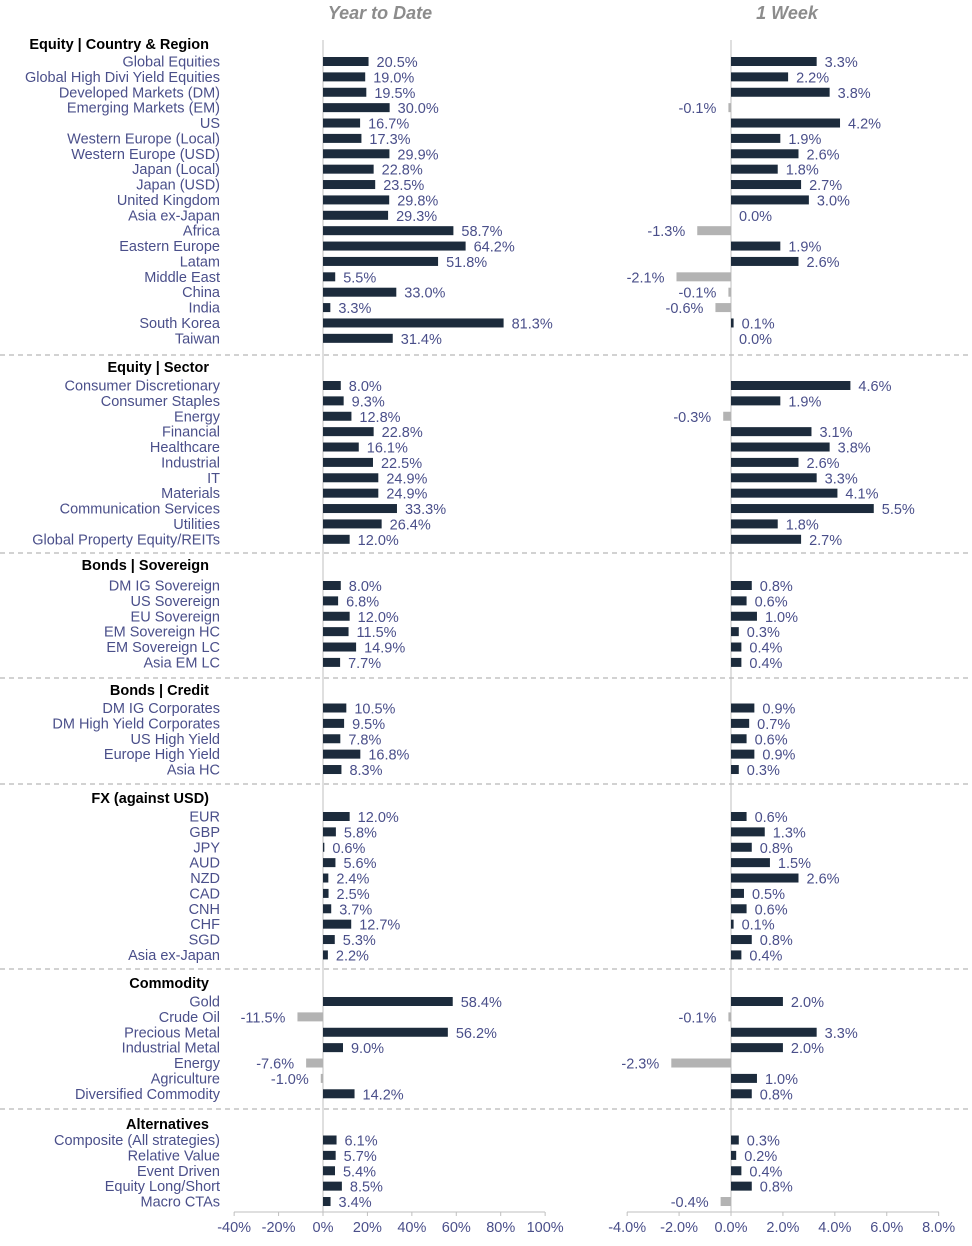  What do you see at coordinates (201, 293) in the screenshot?
I see `row-label: China` at bounding box center [201, 293].